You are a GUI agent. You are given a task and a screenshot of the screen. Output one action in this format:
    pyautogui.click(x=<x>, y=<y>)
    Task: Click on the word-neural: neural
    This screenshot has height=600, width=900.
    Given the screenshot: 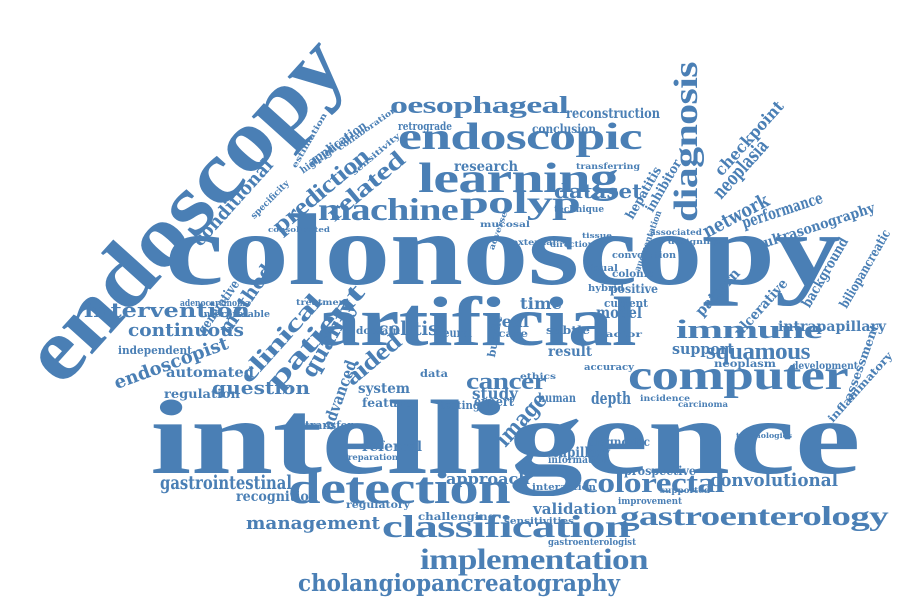 What is the action you would take?
    pyautogui.click(x=454, y=333)
    